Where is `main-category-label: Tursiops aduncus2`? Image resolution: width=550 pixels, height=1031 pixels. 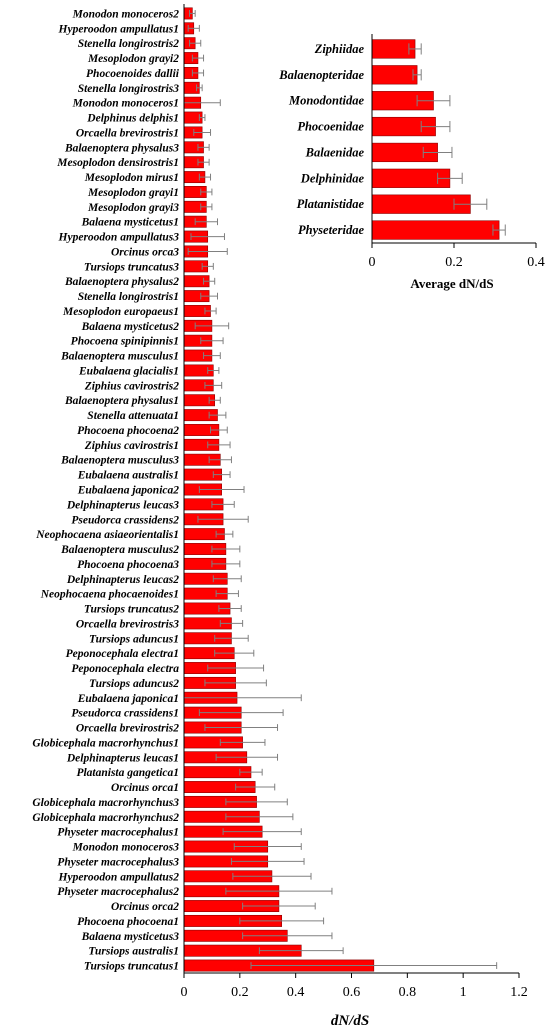
main-category-label: Tursiops aduncus2 is located at coordinates (134, 684).